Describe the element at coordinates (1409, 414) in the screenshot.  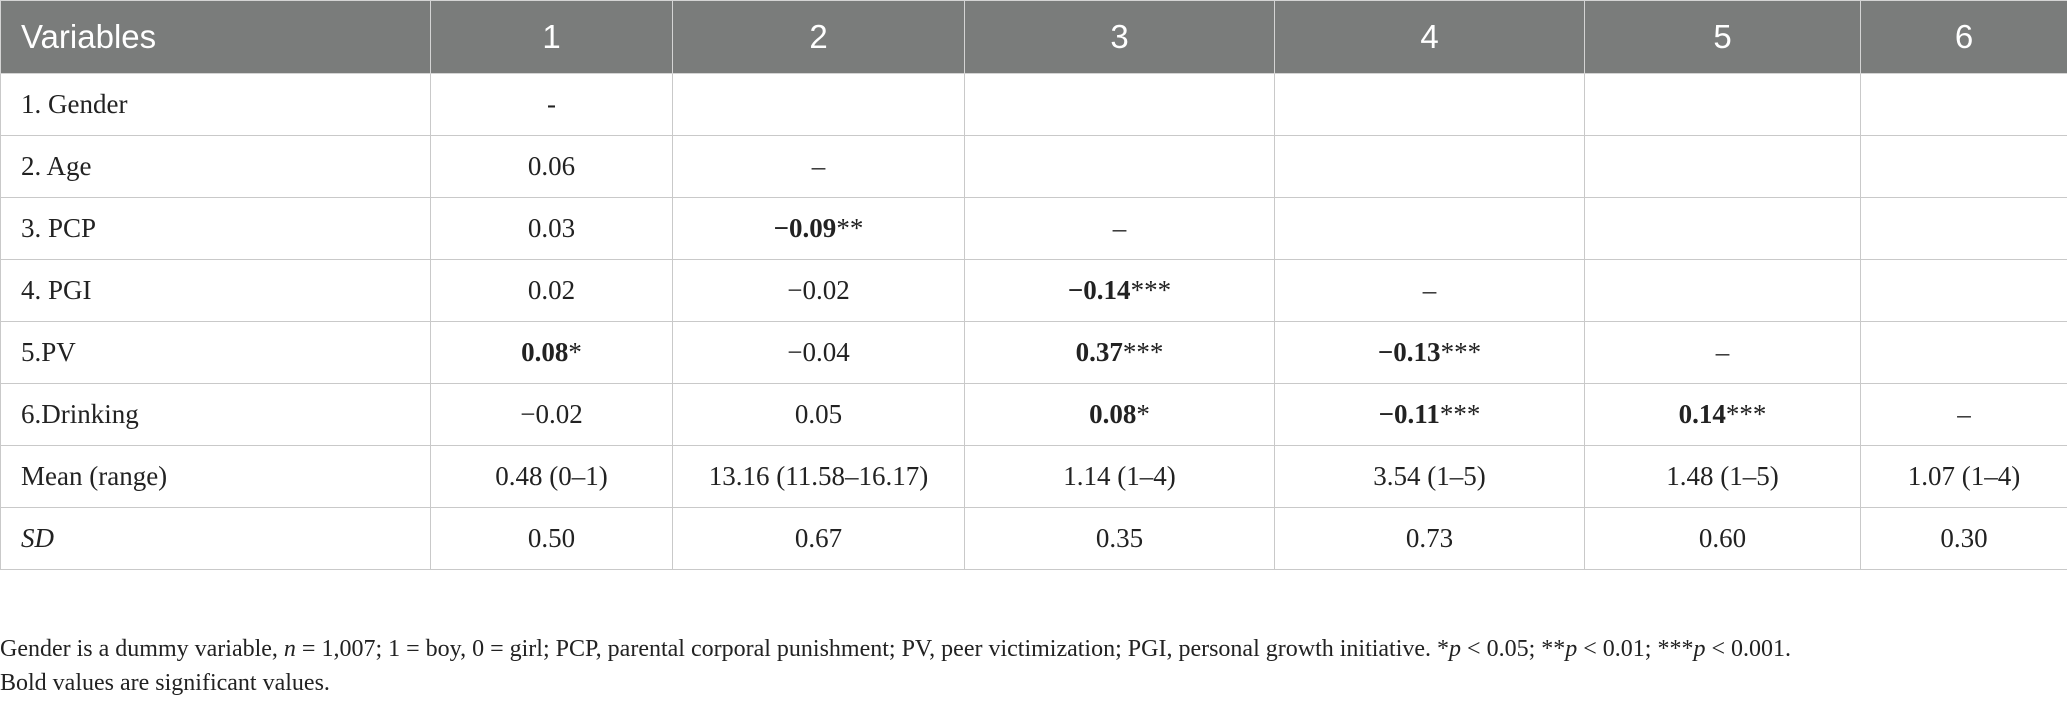
I see `cell-value: −0.11` at that location.